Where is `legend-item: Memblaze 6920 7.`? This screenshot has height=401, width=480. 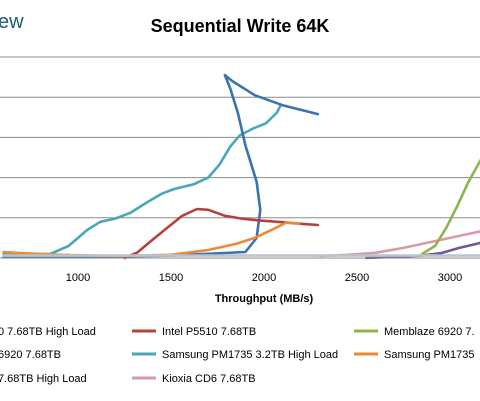
legend-item: Memblaze 6920 7. is located at coordinates (414, 332).